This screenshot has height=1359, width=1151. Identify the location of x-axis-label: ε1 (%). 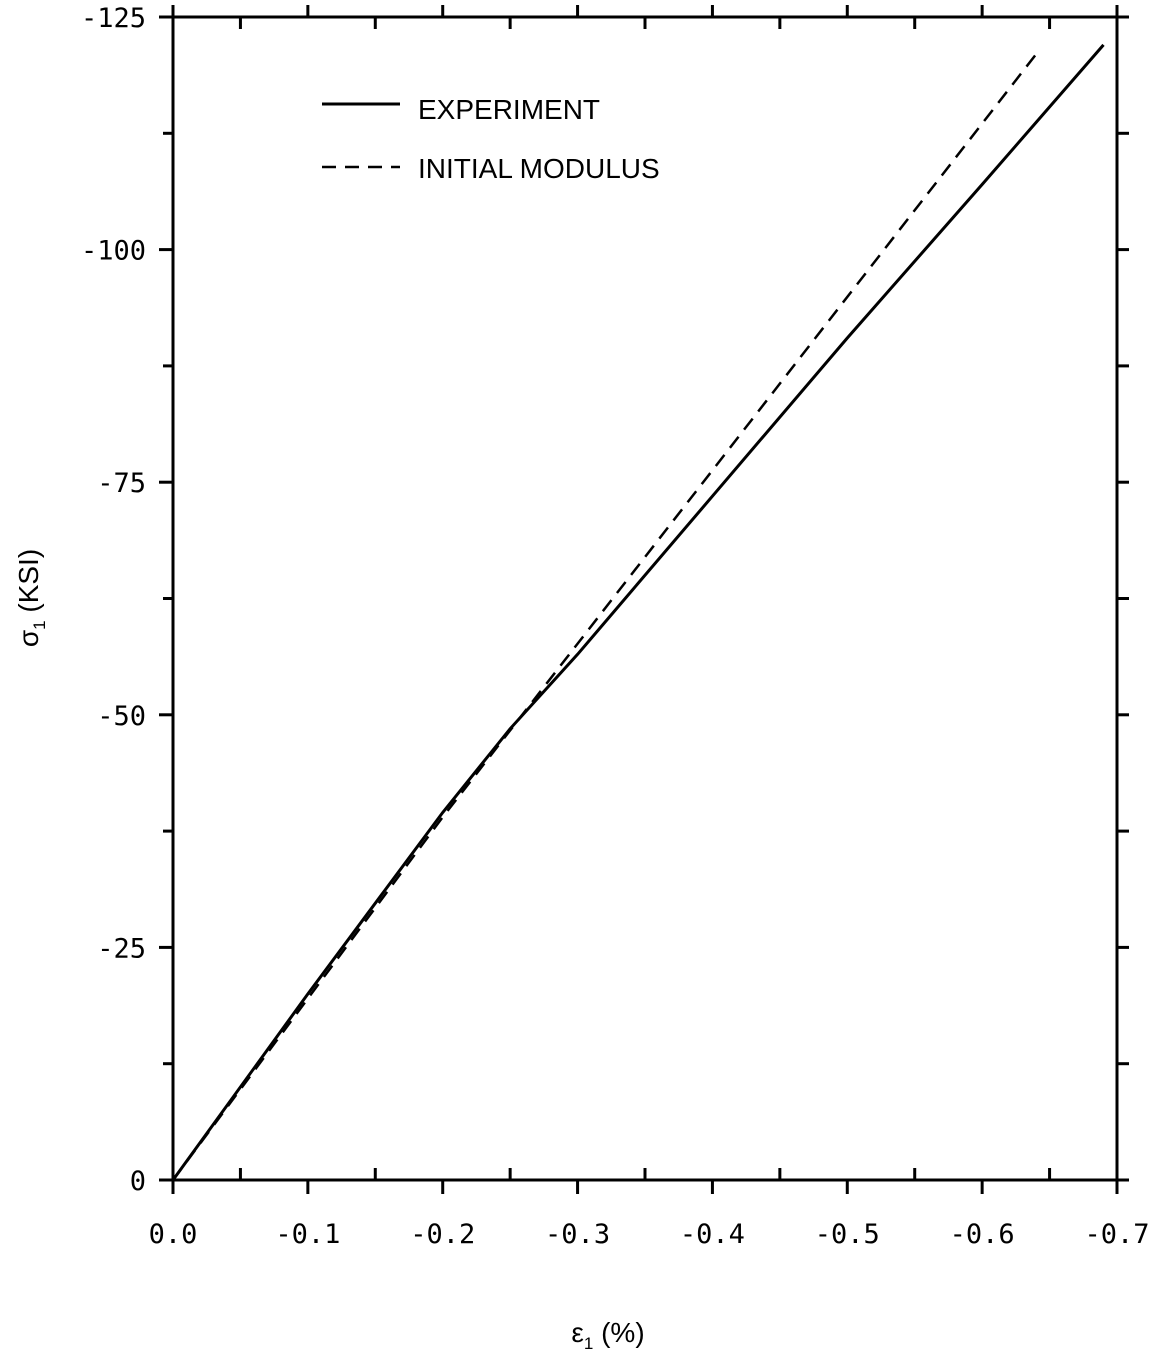
(607, 1335).